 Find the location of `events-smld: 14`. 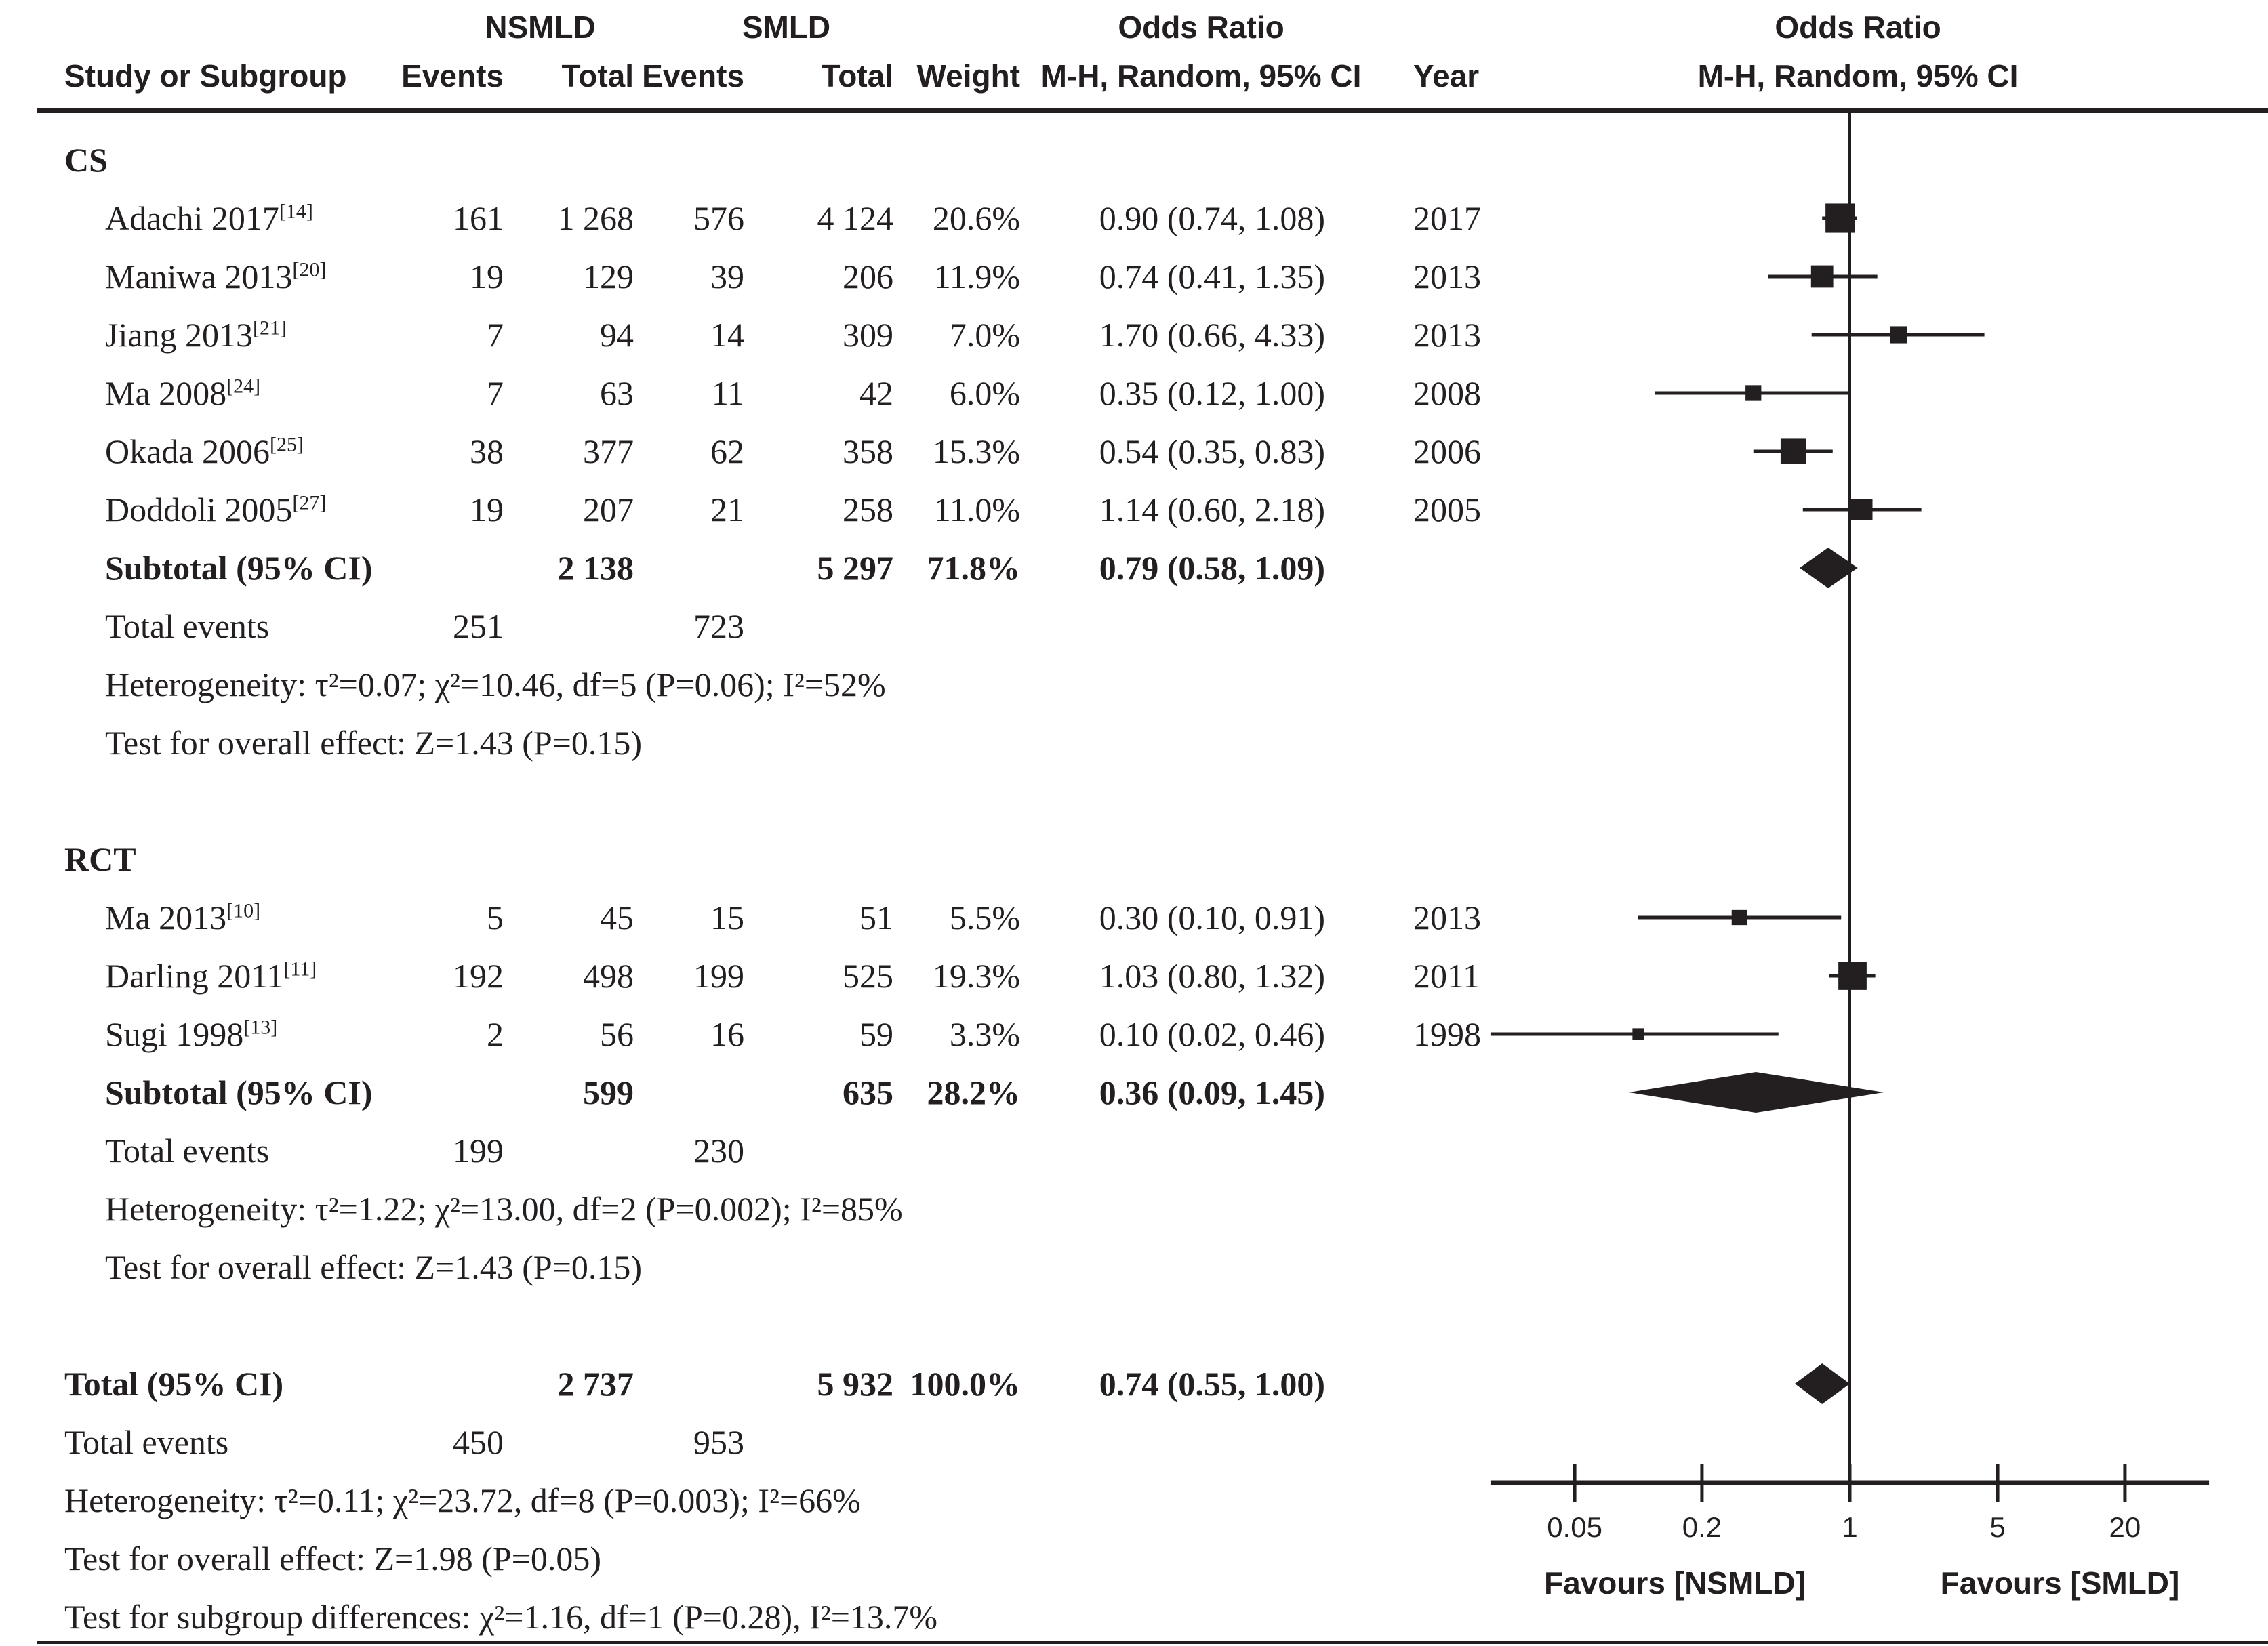

events-smld: 14 is located at coordinates (727, 335).